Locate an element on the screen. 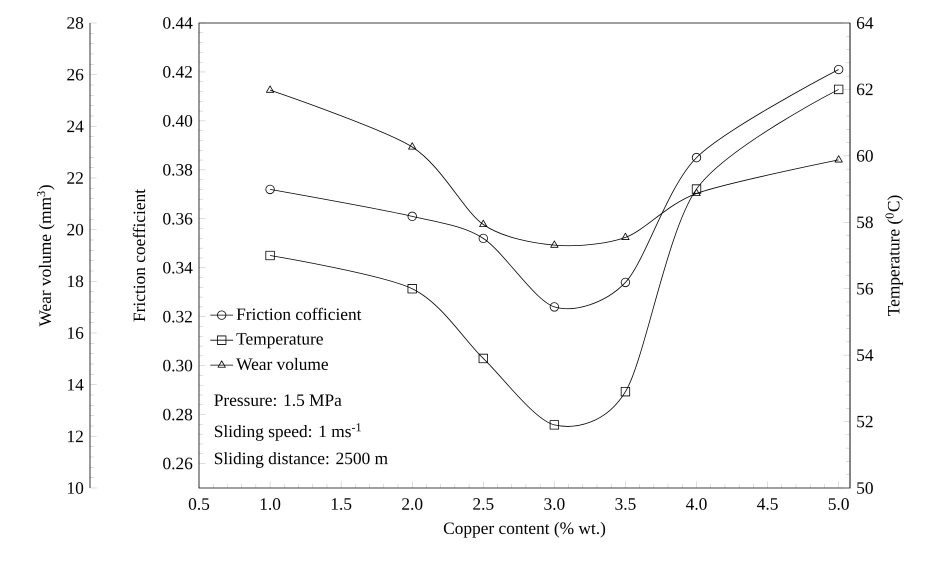  y3-tick-label: 24 is located at coordinates (75, 126).